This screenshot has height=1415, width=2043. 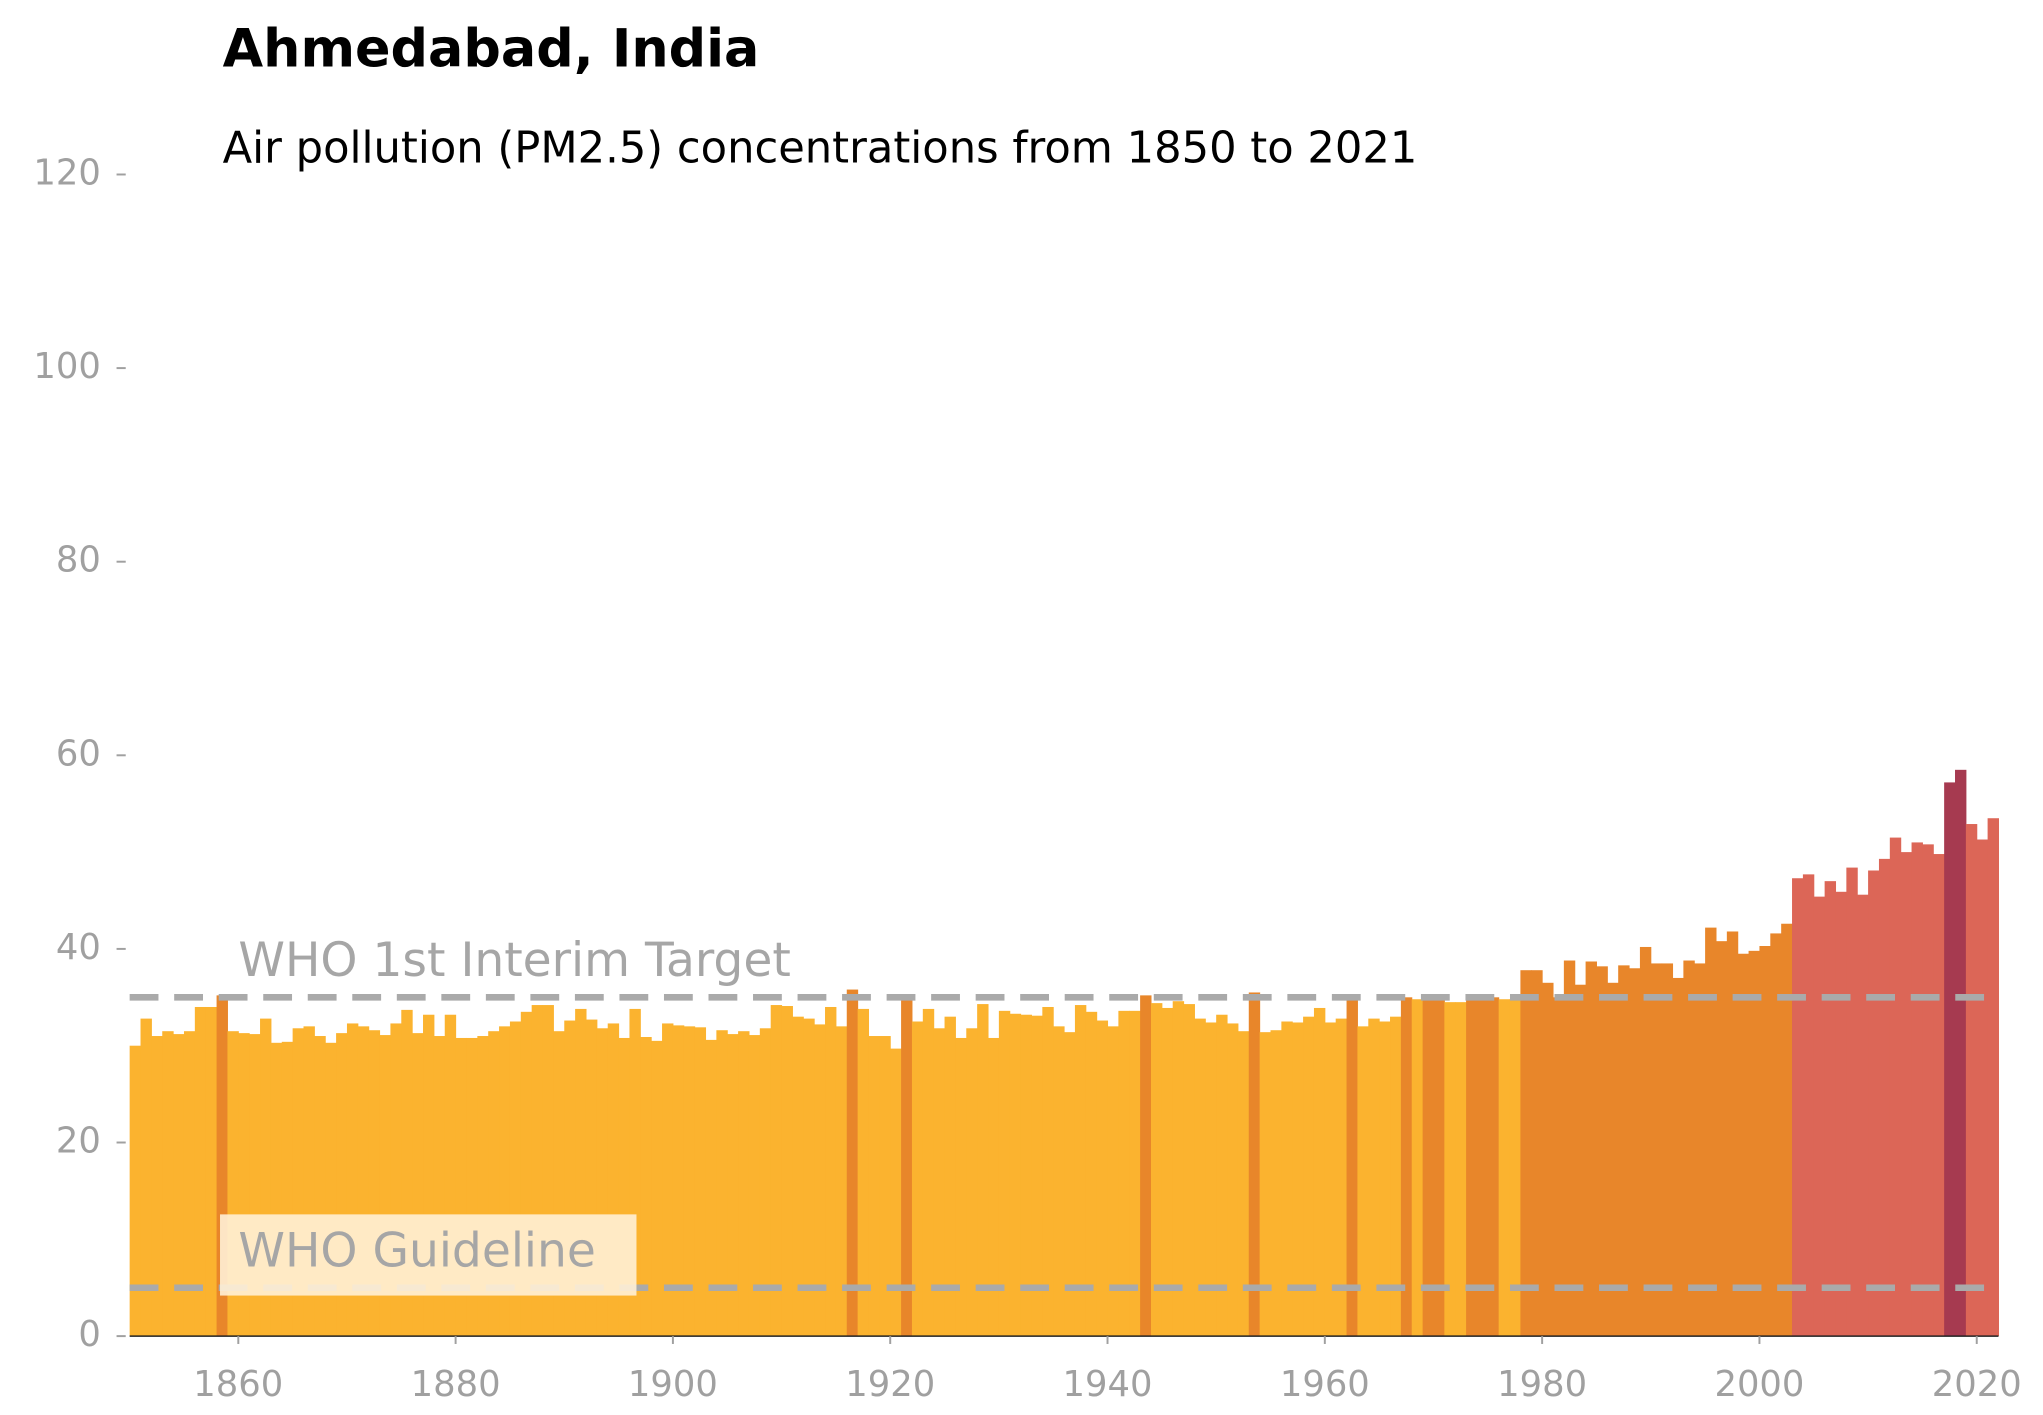 I want to click on chart-title: Ahmedabad, India, so click(x=491, y=49).